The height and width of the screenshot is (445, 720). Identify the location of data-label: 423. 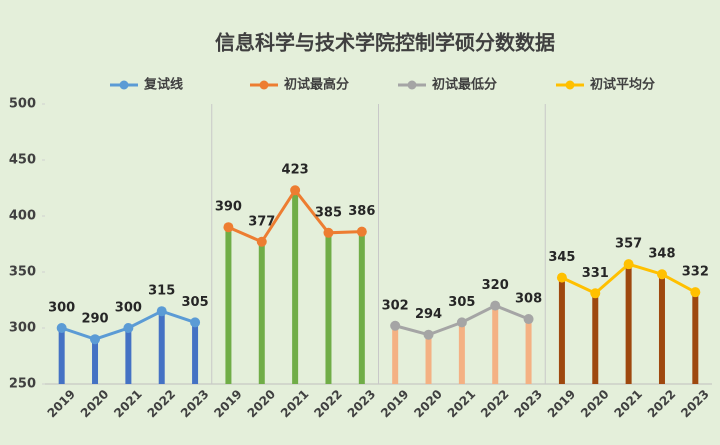
(295, 170).